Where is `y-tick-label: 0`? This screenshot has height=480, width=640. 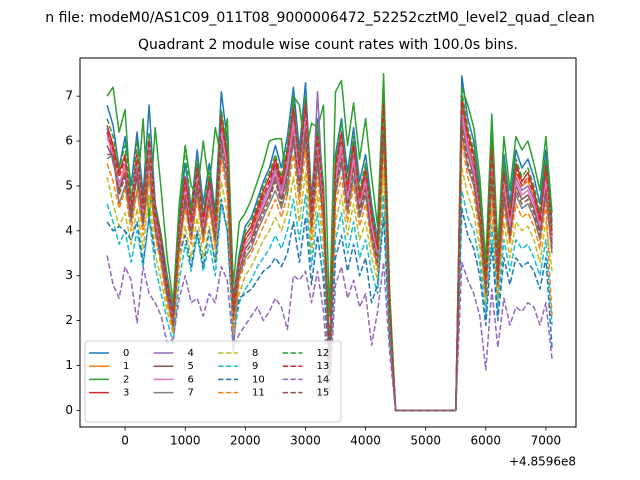 y-tick-label: 0 is located at coordinates (69, 410).